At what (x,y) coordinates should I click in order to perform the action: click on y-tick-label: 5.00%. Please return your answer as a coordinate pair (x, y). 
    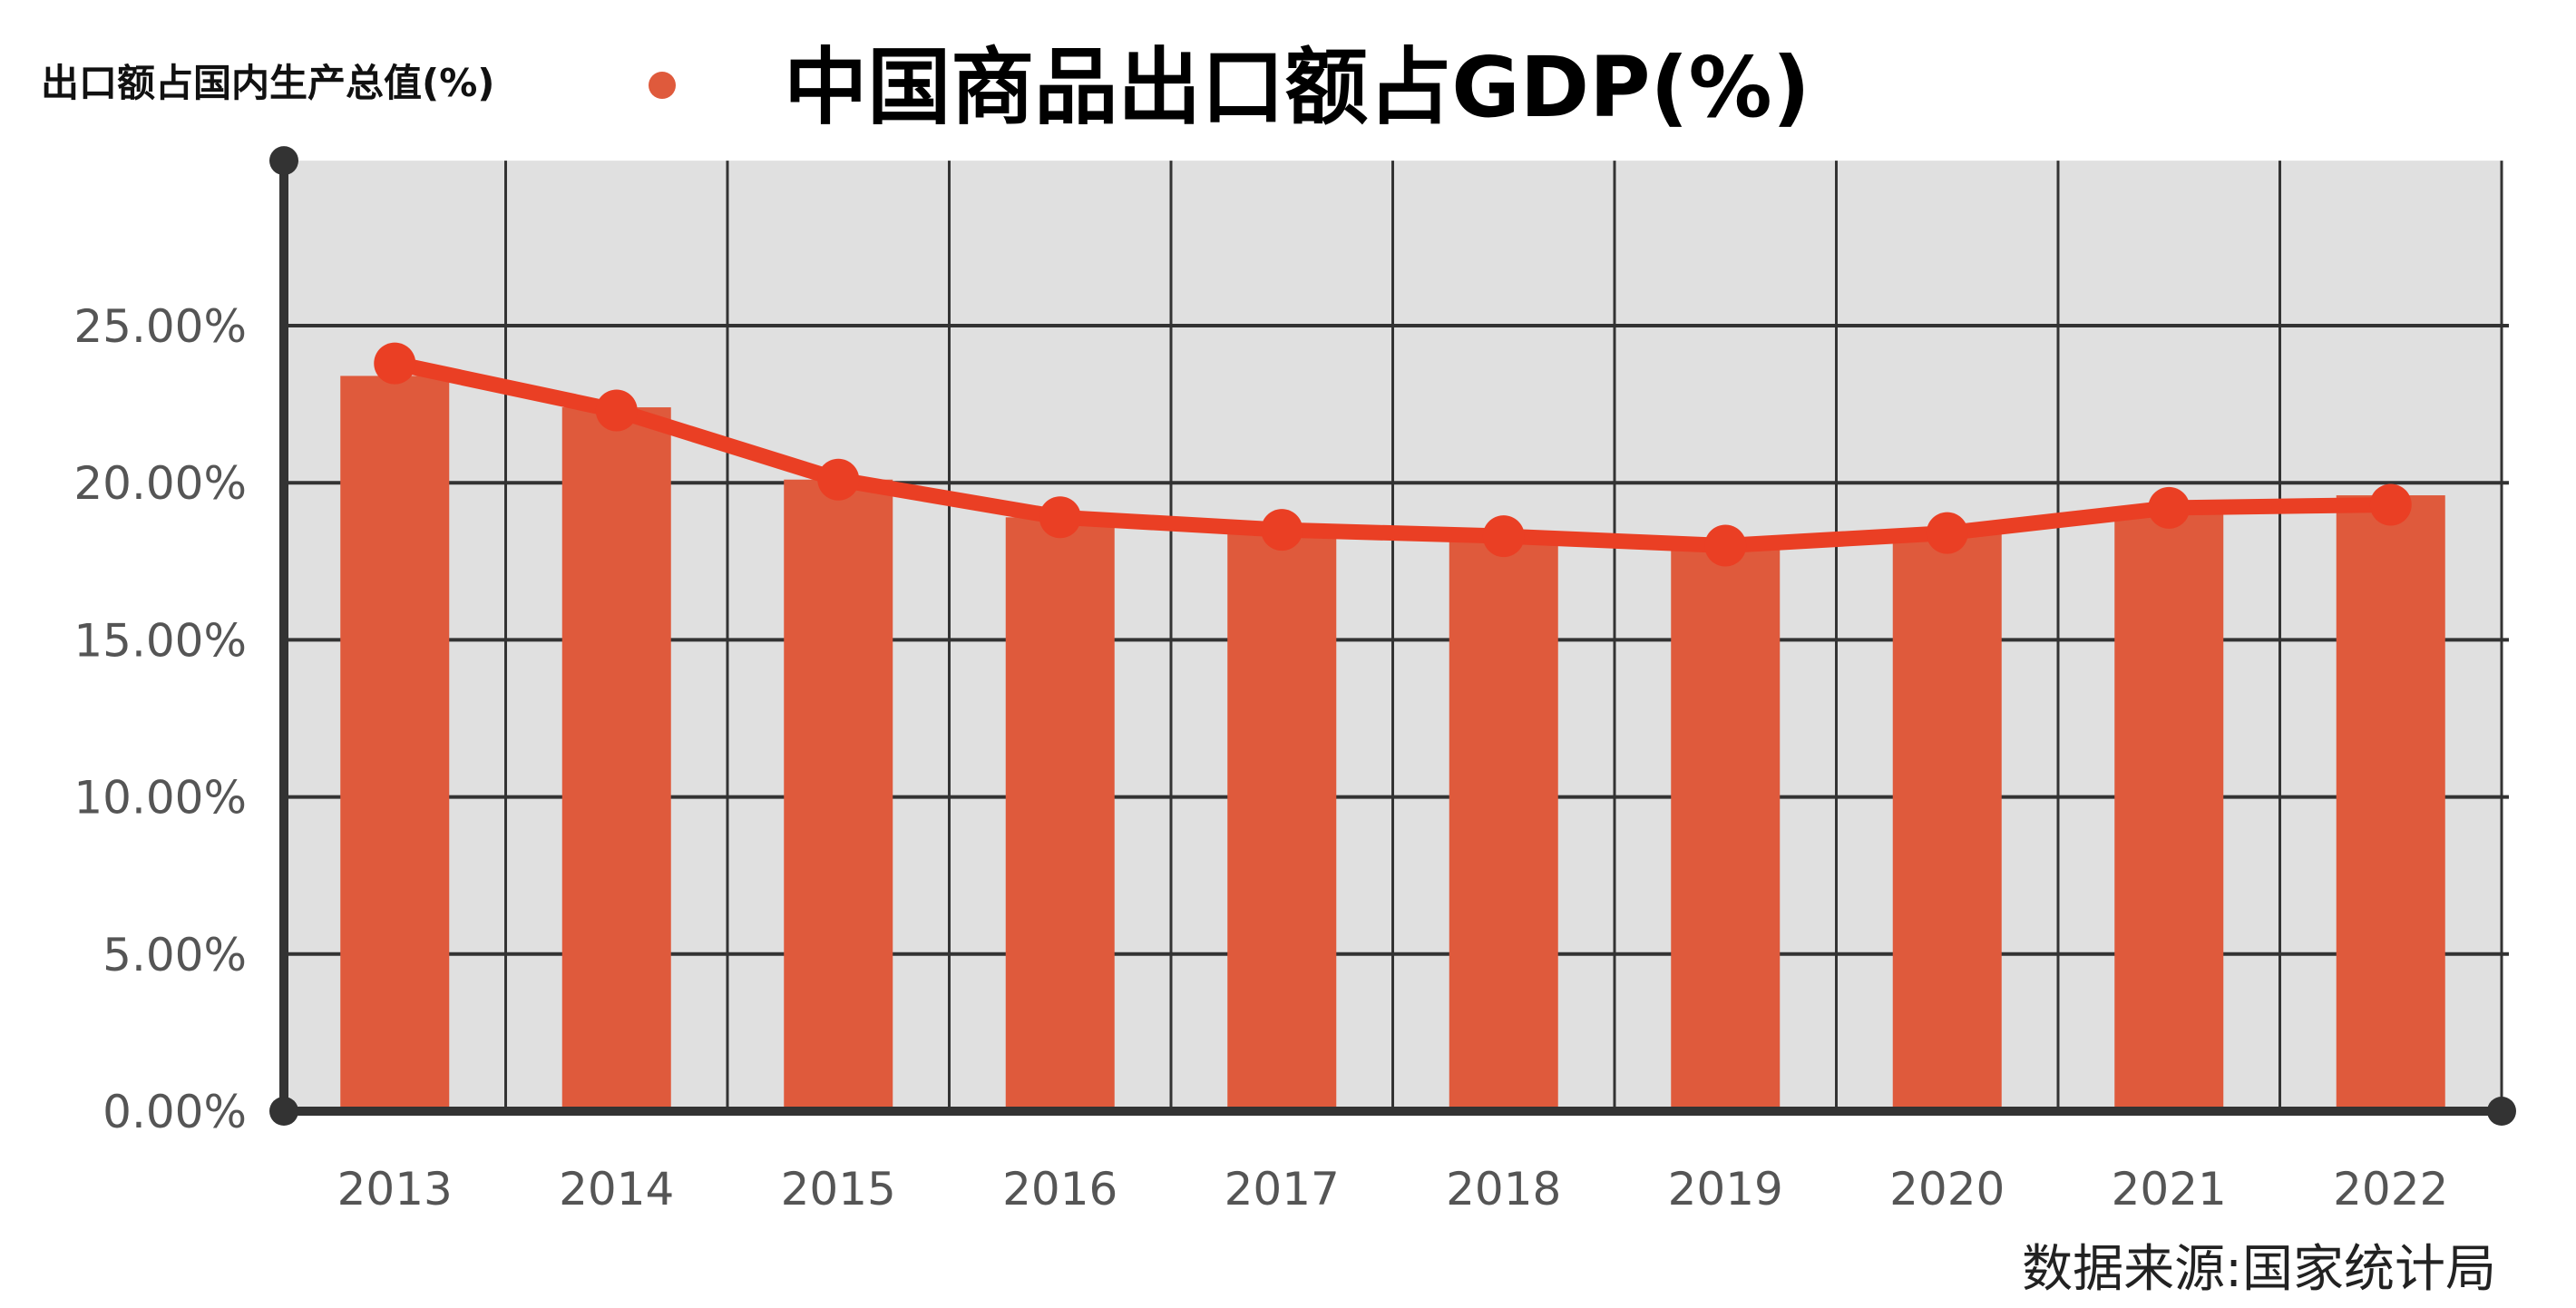
    Looking at the image, I should click on (174, 955).